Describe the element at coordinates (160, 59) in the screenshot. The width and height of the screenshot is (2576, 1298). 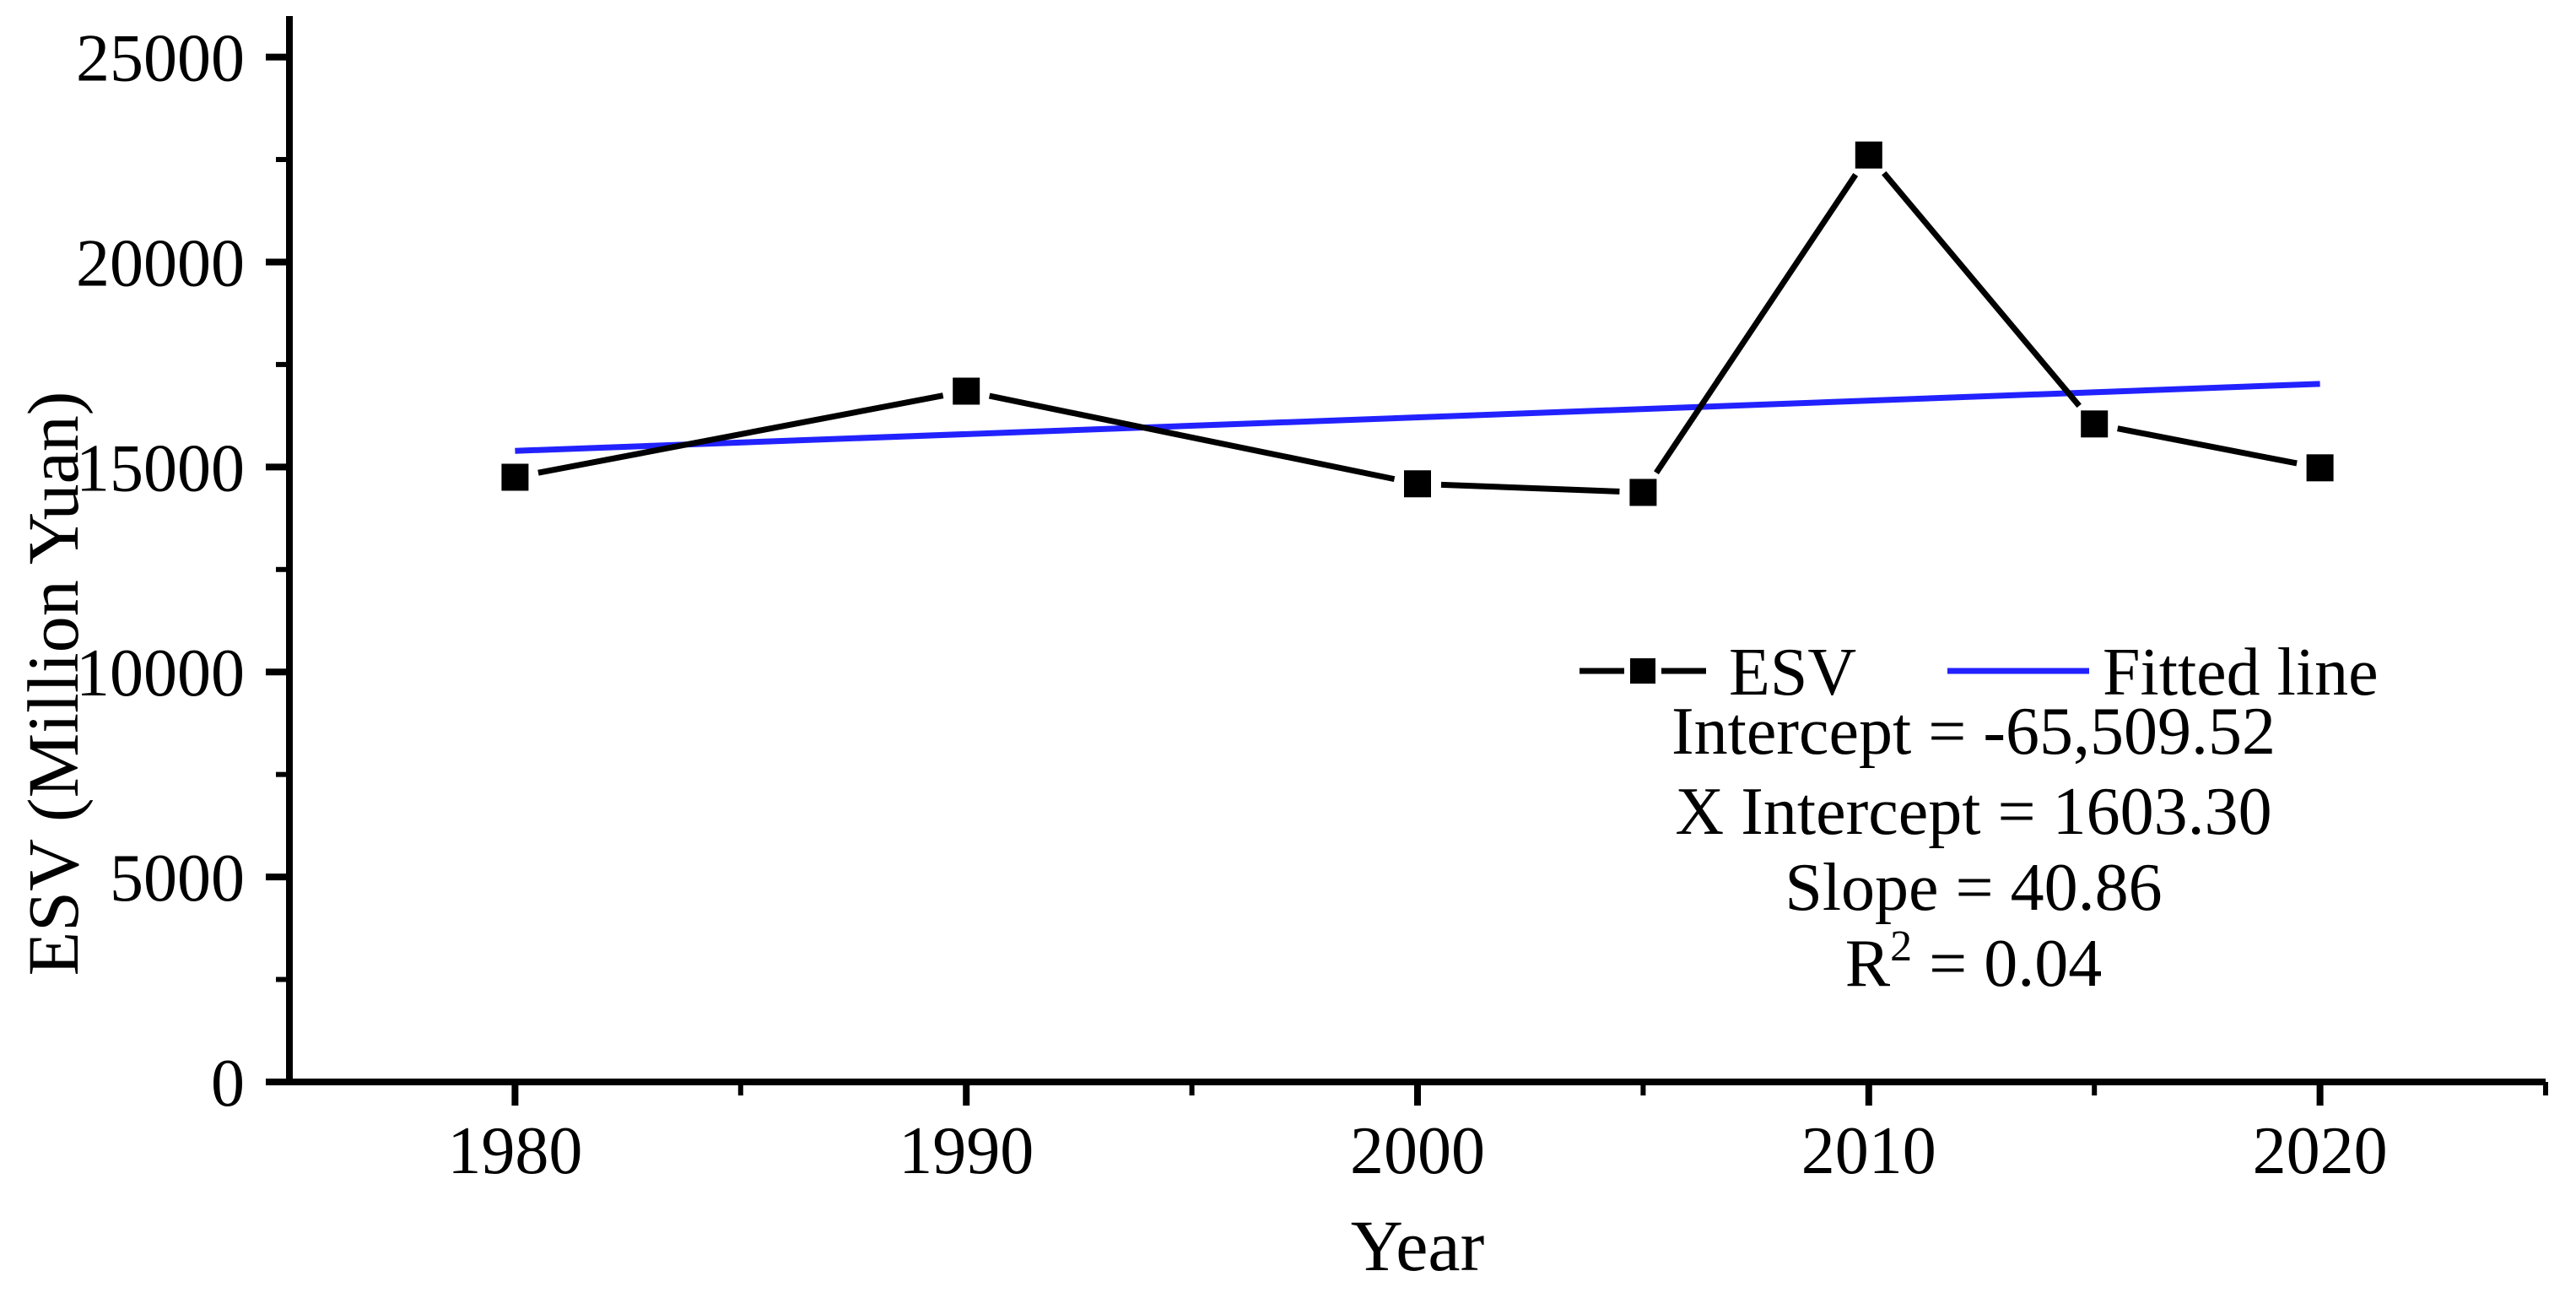
I see `y-tick-label: 25000` at that location.